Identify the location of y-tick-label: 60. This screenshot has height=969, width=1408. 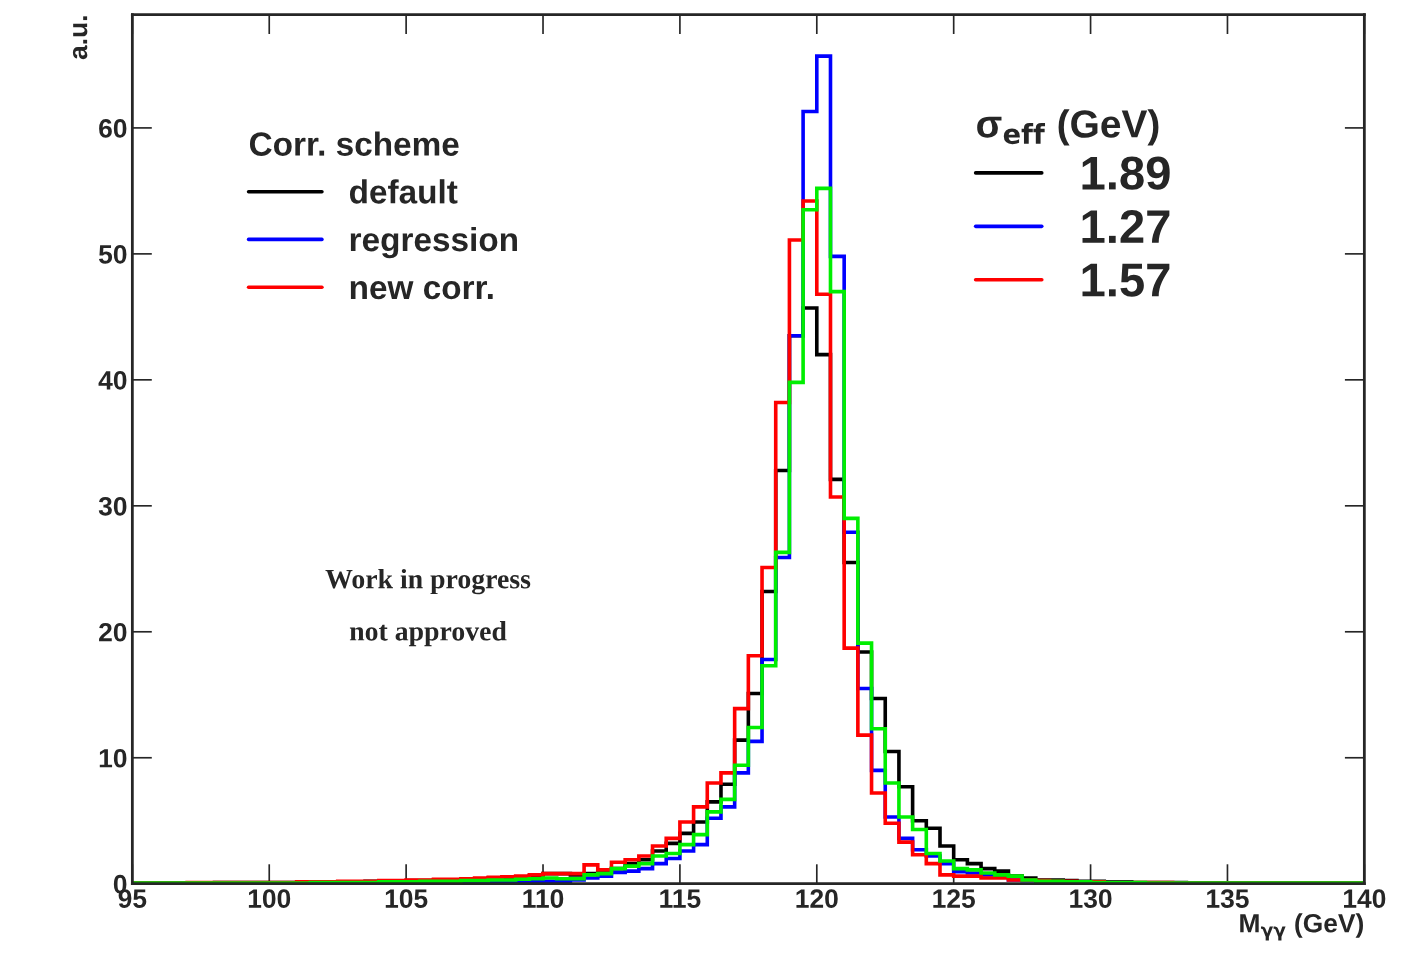
(113, 128).